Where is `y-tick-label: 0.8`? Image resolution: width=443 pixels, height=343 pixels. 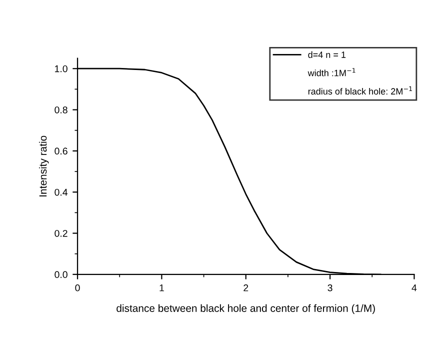
y-tick-label: 0.8 is located at coordinates (61, 110).